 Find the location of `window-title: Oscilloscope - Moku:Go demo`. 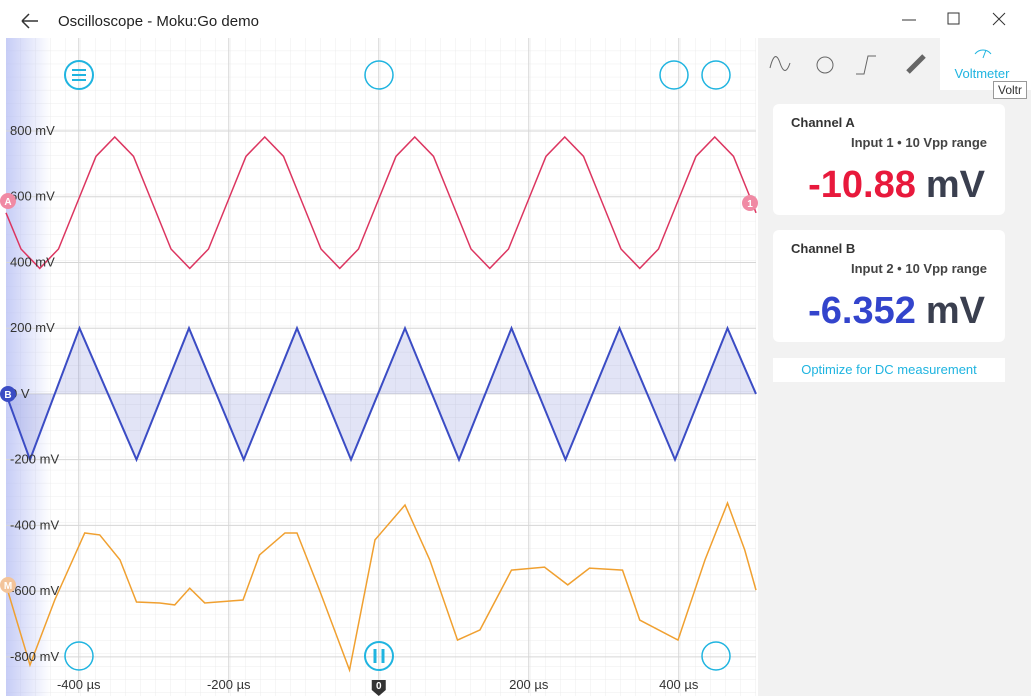

window-title: Oscilloscope - Moku:Go demo is located at coordinates (158, 21).